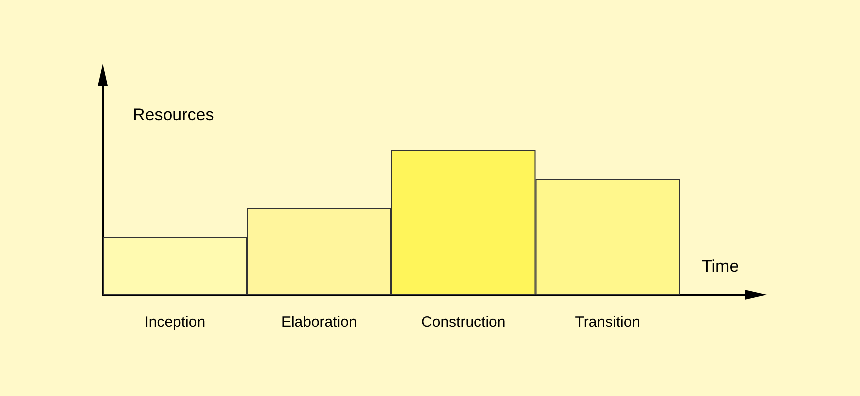  Describe the element at coordinates (319, 322) in the screenshot. I see `x-tick-label: Elaboration` at that location.